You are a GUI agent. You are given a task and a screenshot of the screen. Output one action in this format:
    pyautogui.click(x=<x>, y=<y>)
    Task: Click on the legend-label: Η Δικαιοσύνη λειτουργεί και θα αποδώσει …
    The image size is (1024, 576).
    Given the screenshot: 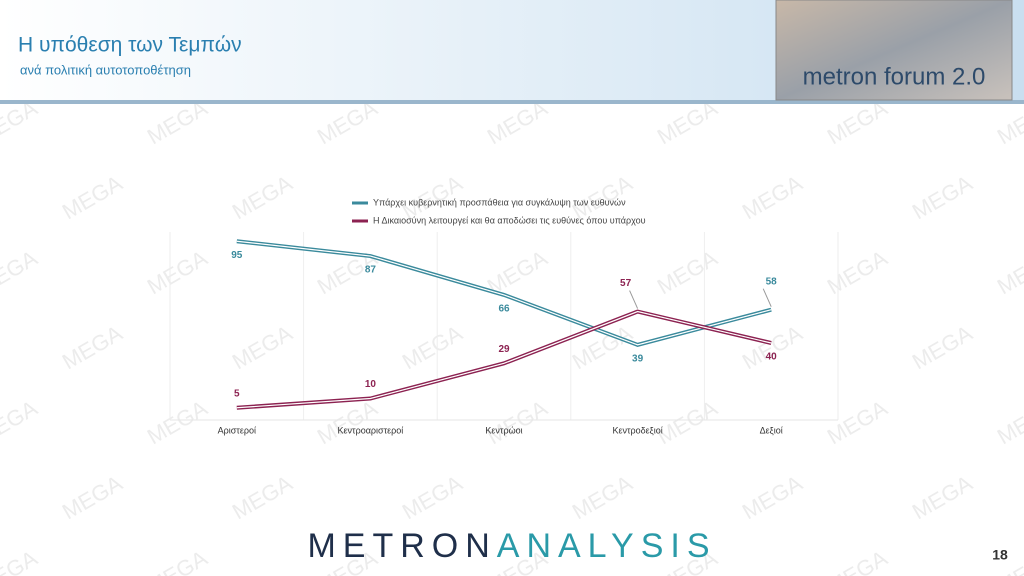 What is the action you would take?
    pyautogui.click(x=509, y=220)
    